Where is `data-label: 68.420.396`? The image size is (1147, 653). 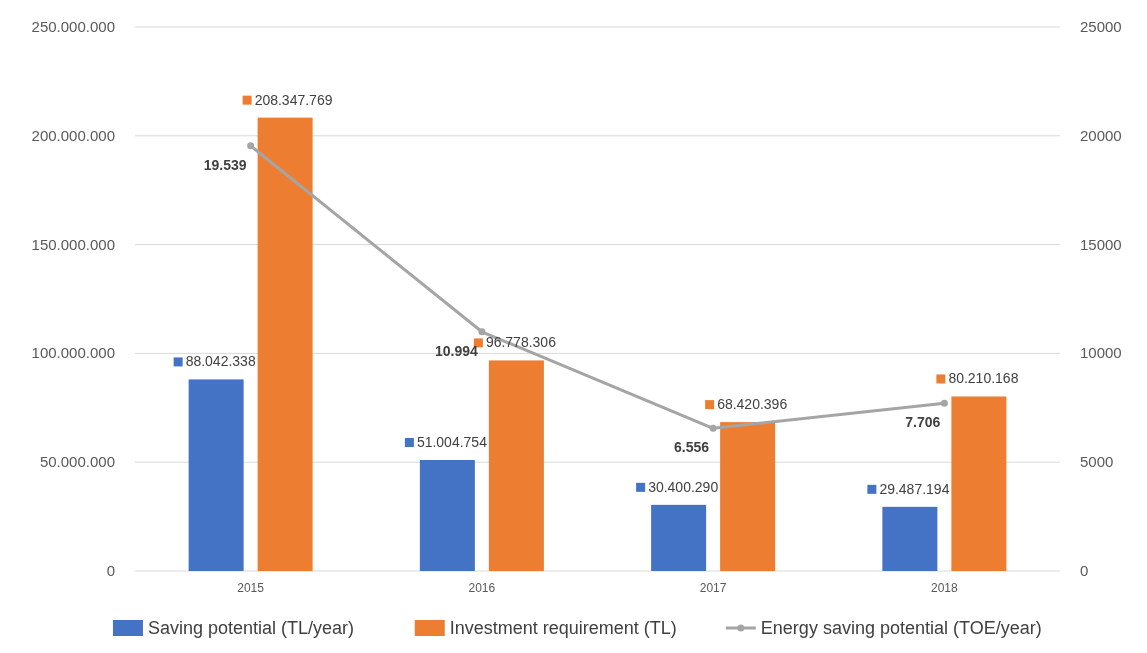 data-label: 68.420.396 is located at coordinates (752, 404).